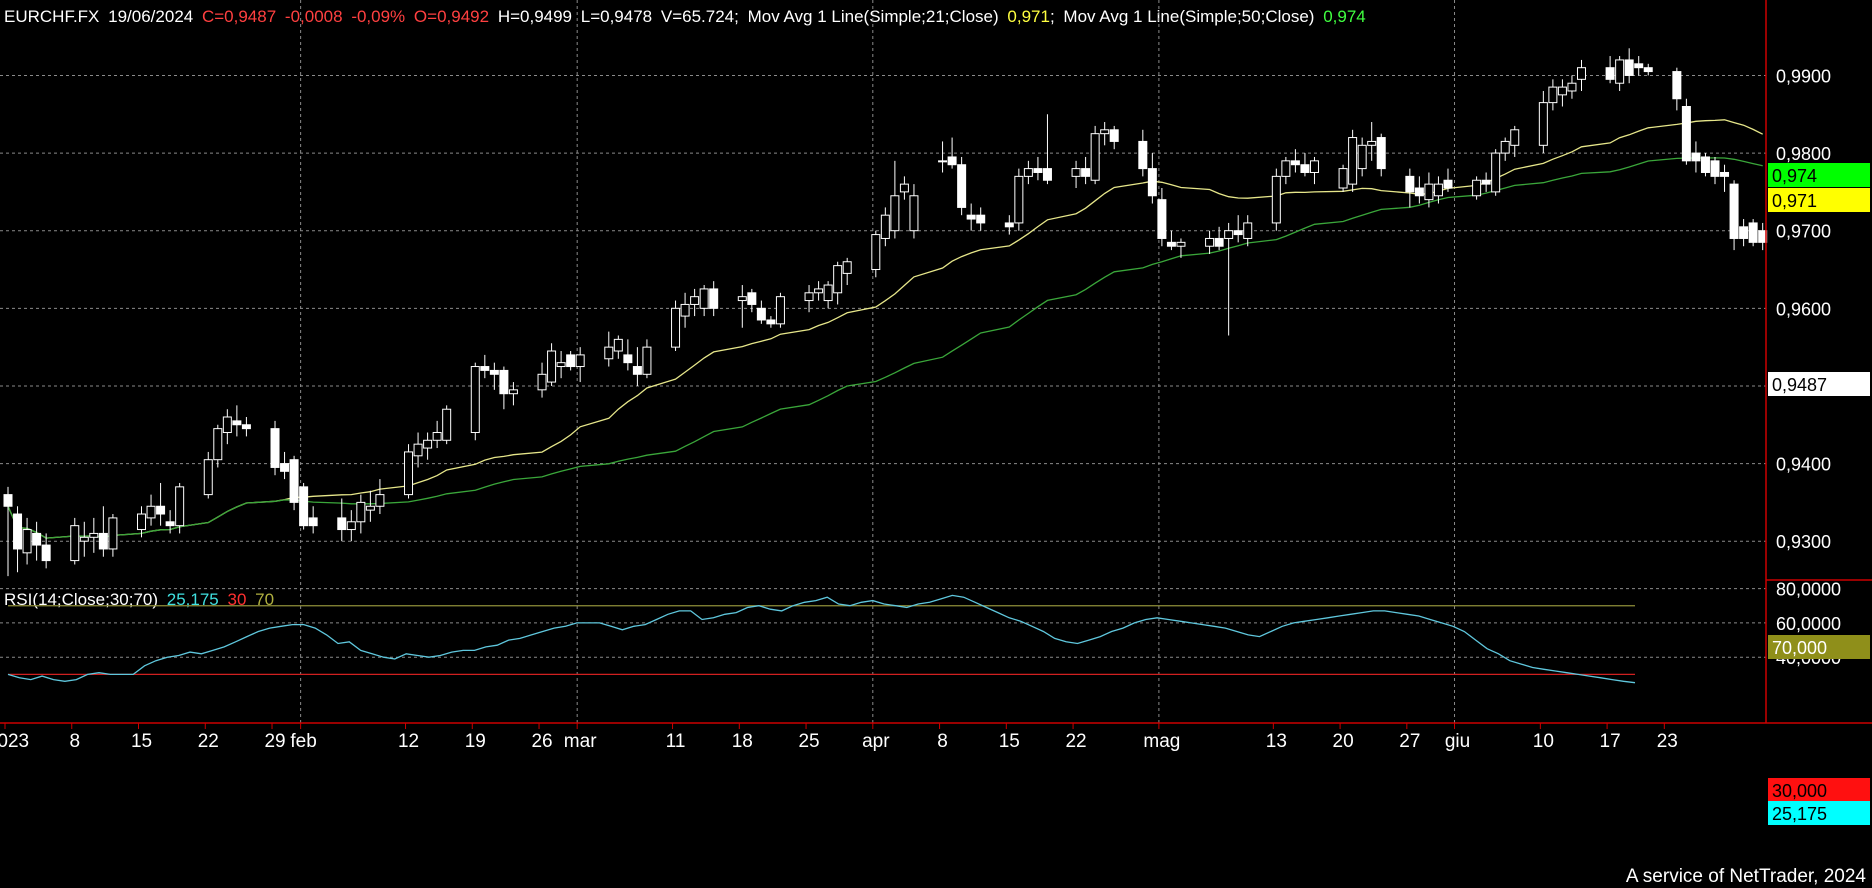 This screenshot has height=888, width=1872. I want to click on x-tick-label: 13, so click(1276, 741).